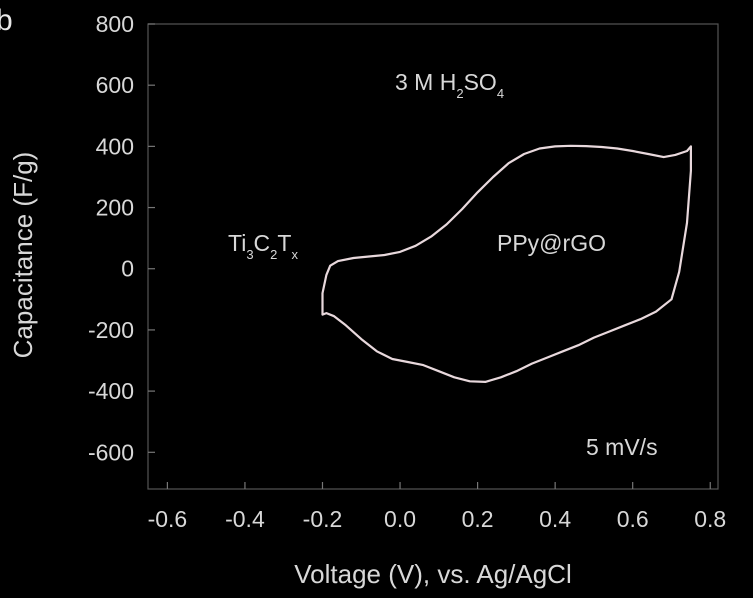 This screenshot has height=598, width=753. I want to click on y-tick-label: -600, so click(111, 452).